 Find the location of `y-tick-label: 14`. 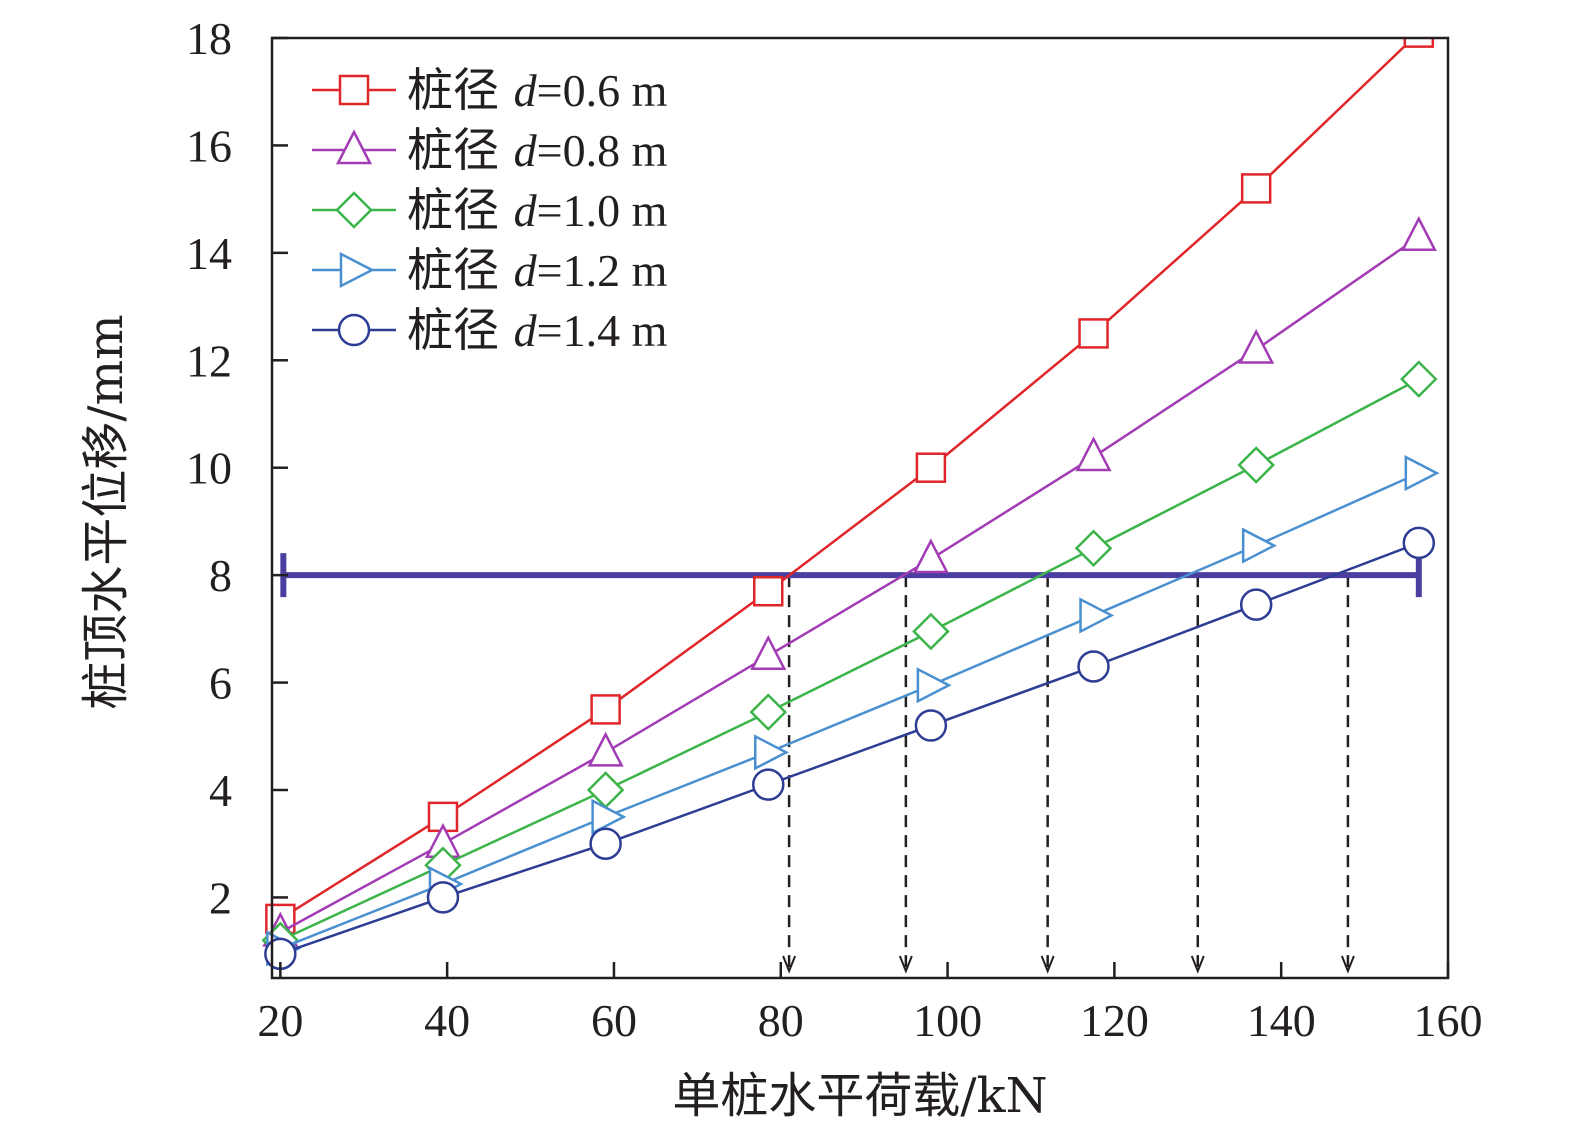

y-tick-label: 14 is located at coordinates (209, 253).